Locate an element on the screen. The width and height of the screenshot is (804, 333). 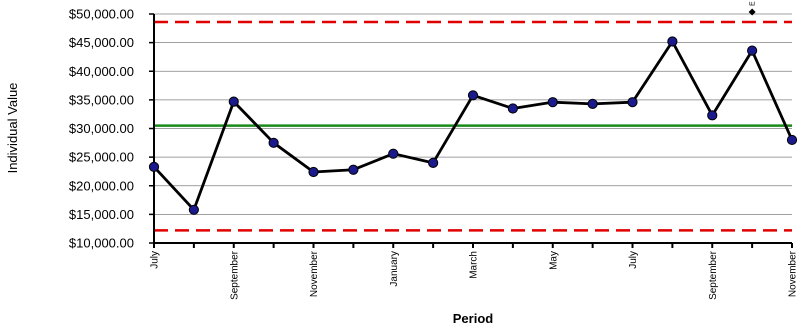
y-tick-label-5: $35,000.00 is located at coordinates (101, 99).